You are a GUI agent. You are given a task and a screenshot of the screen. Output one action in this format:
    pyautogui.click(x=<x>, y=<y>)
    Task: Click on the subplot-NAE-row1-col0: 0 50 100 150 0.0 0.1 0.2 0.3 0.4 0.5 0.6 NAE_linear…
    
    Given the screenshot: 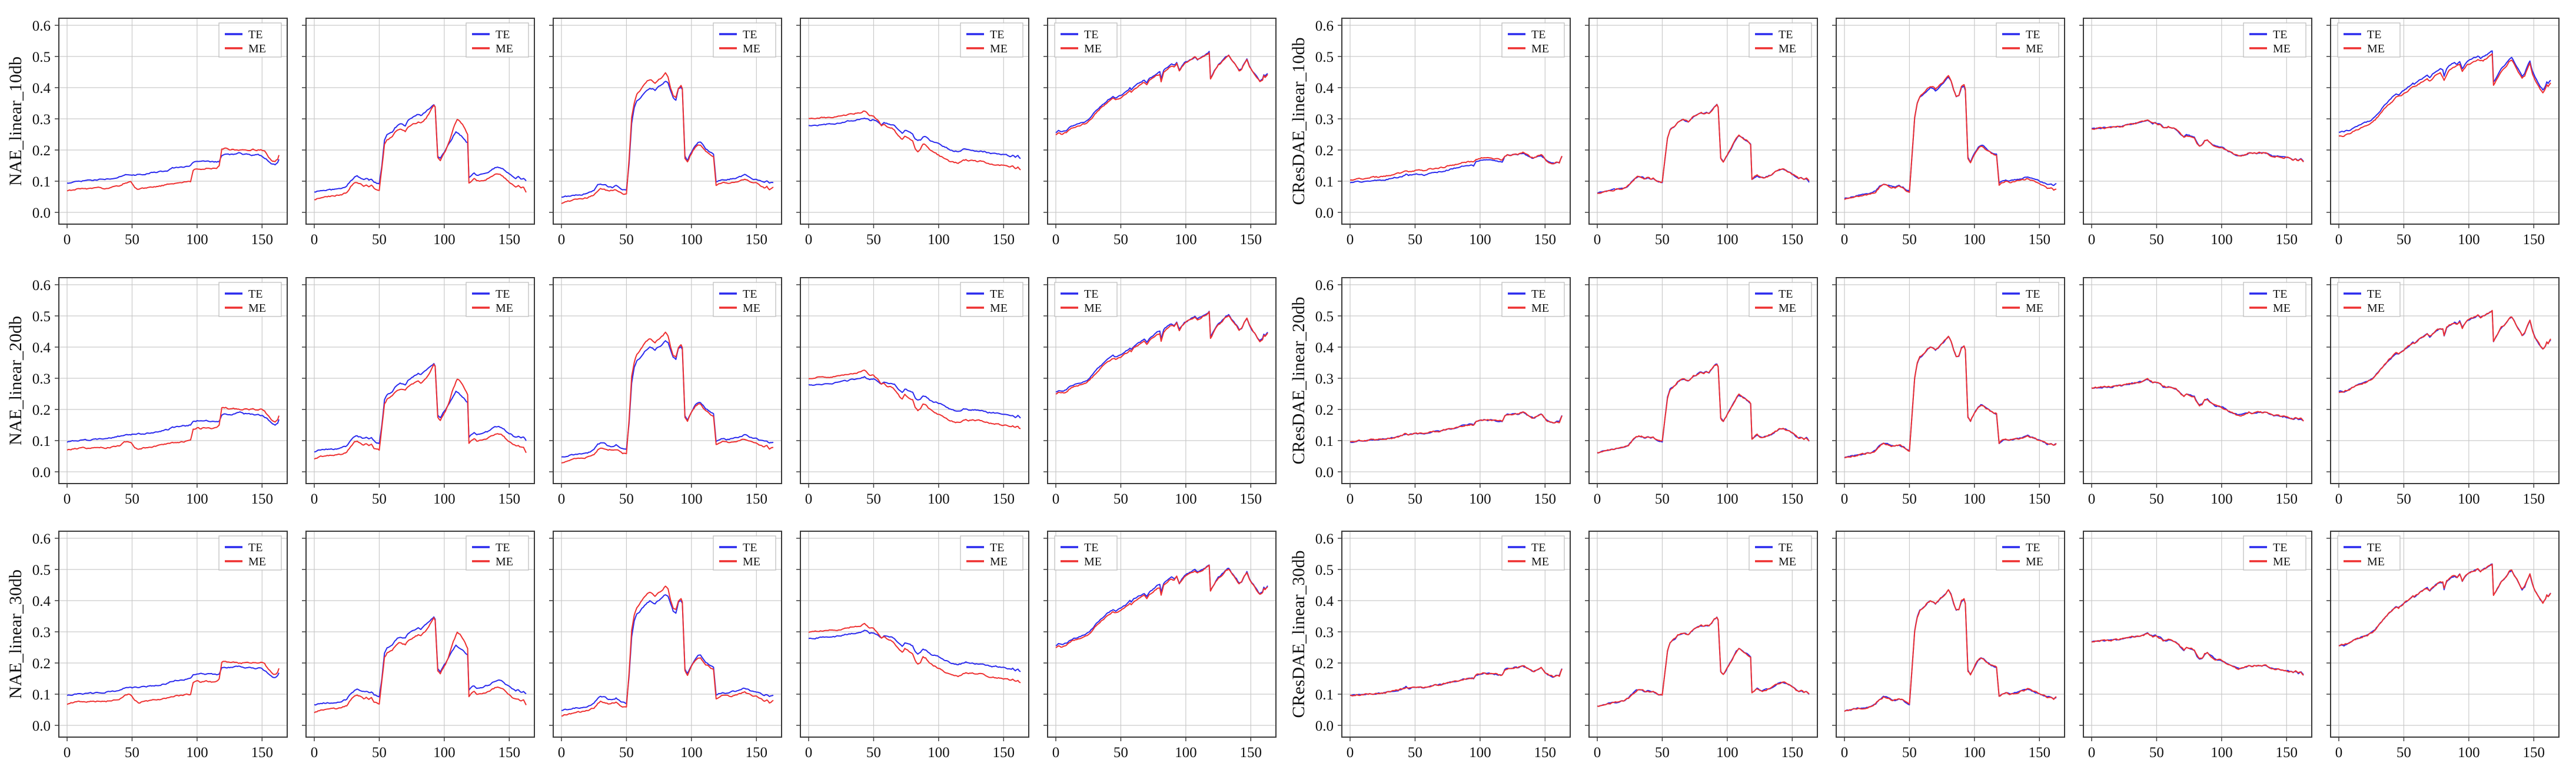 What is the action you would take?
    pyautogui.click(x=147, y=392)
    